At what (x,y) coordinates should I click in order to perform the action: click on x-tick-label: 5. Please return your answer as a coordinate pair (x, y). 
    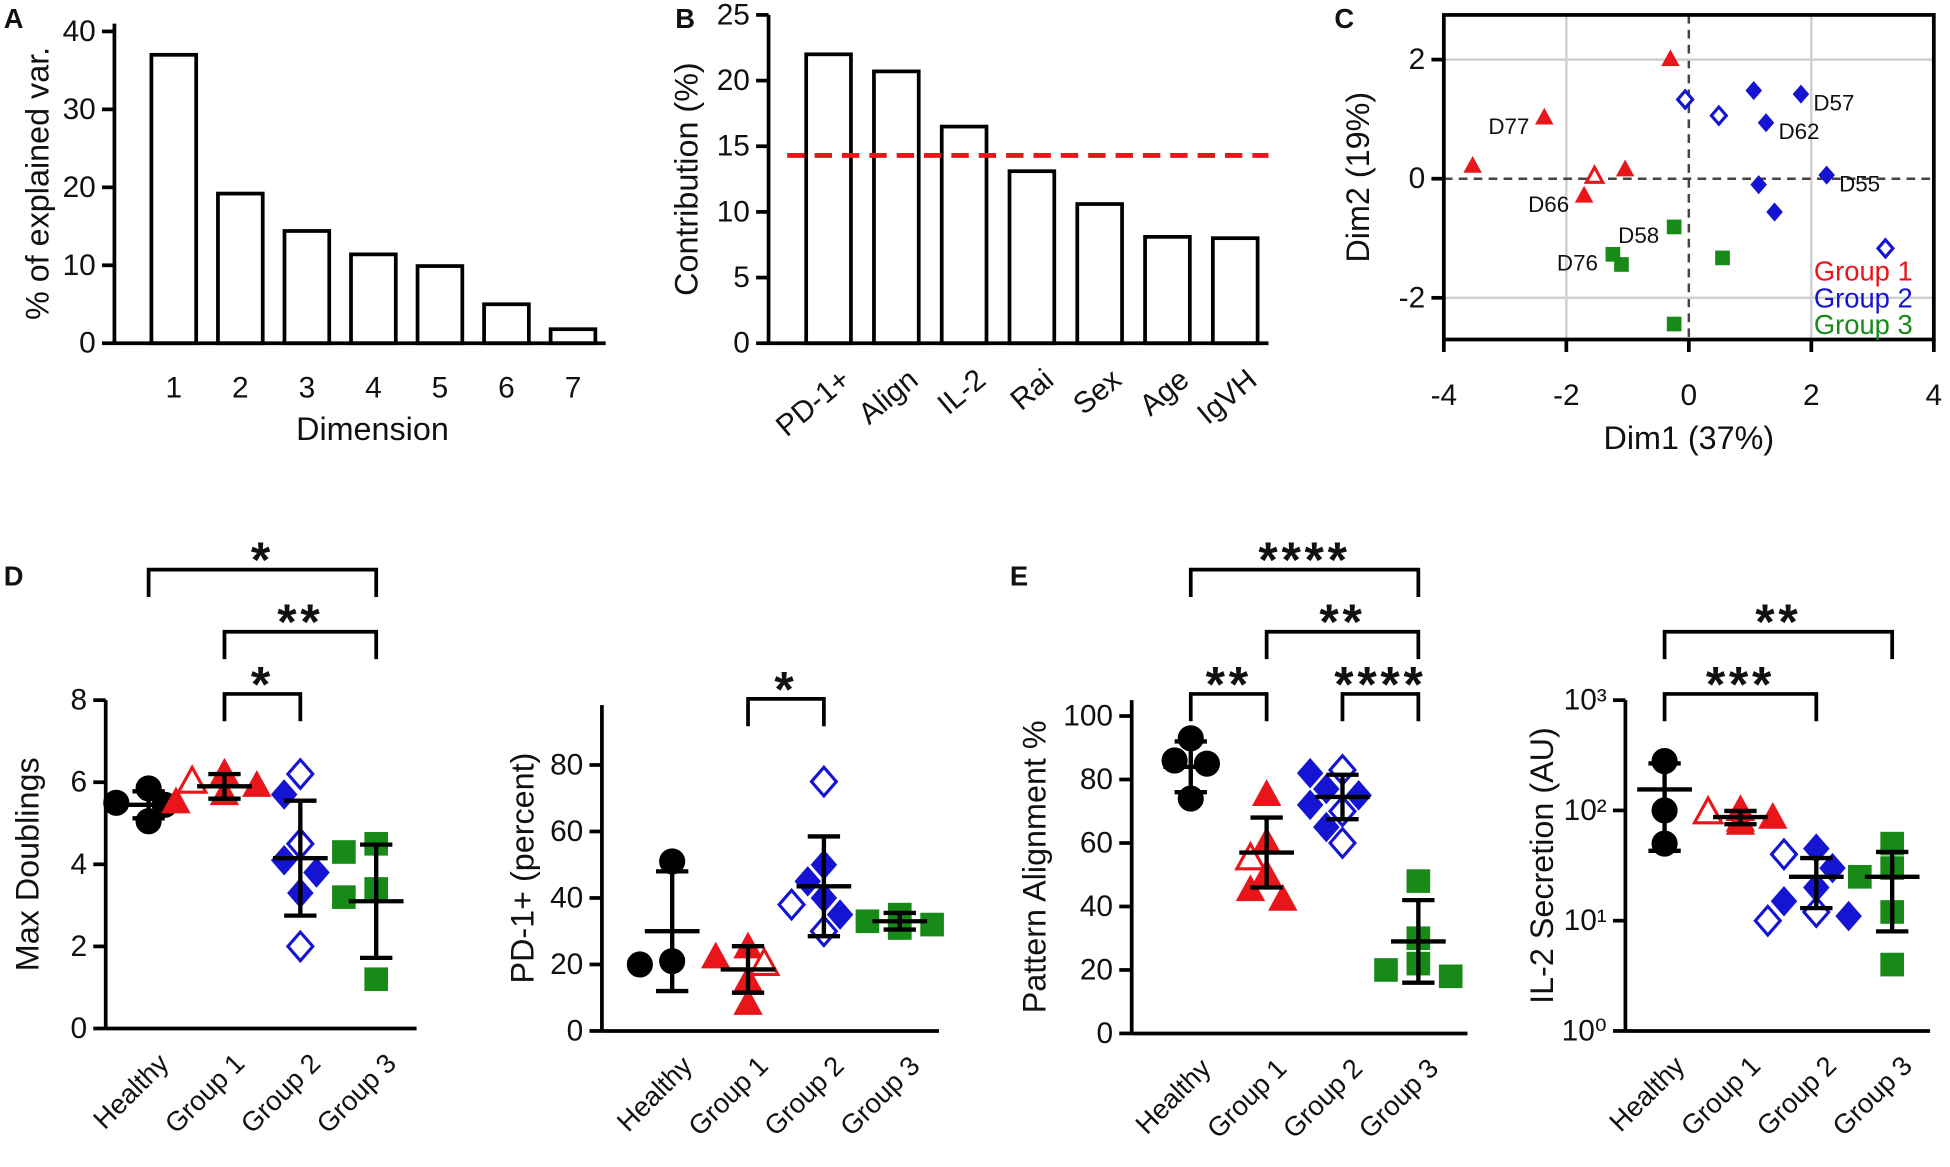
    Looking at the image, I should click on (440, 388).